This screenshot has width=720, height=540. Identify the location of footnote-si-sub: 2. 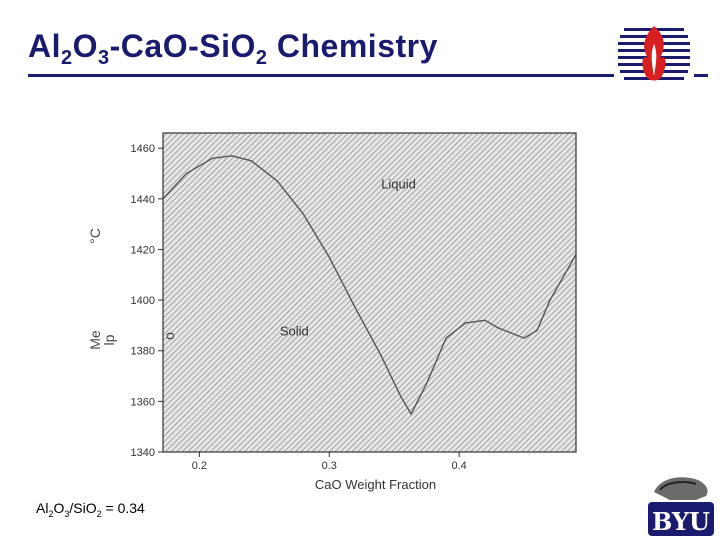
(99, 513).